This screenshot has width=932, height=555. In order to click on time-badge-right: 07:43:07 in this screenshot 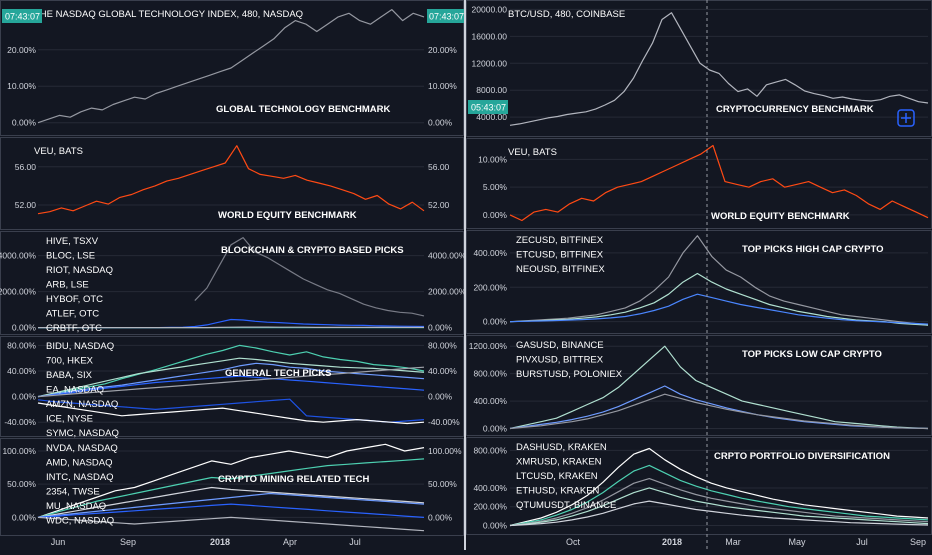, I will do `click(446, 17)`.